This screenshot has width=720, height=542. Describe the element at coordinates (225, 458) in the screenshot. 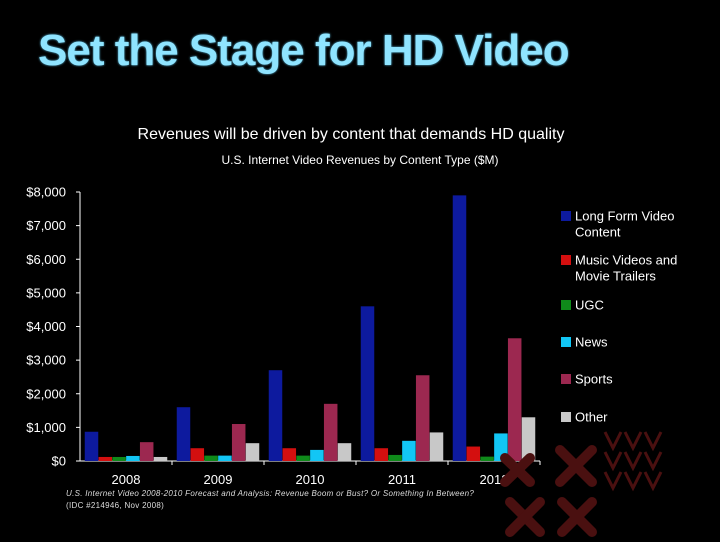

I see `bar-news-2009` at that location.